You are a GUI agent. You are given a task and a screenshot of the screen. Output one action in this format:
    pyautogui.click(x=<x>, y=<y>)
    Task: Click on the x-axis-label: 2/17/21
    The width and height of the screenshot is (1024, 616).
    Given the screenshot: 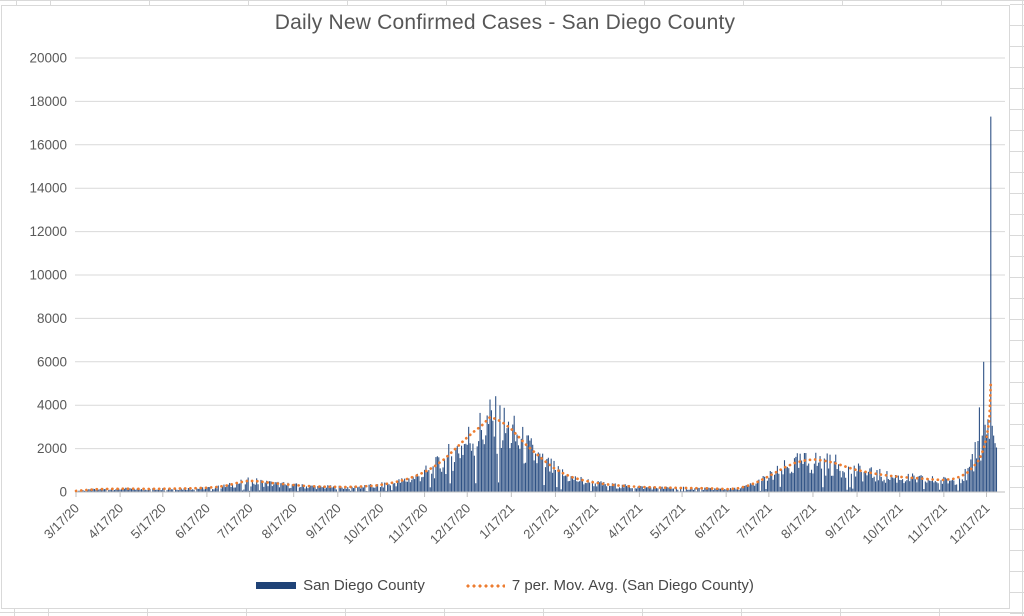 What is the action you would take?
    pyautogui.click(x=540, y=521)
    